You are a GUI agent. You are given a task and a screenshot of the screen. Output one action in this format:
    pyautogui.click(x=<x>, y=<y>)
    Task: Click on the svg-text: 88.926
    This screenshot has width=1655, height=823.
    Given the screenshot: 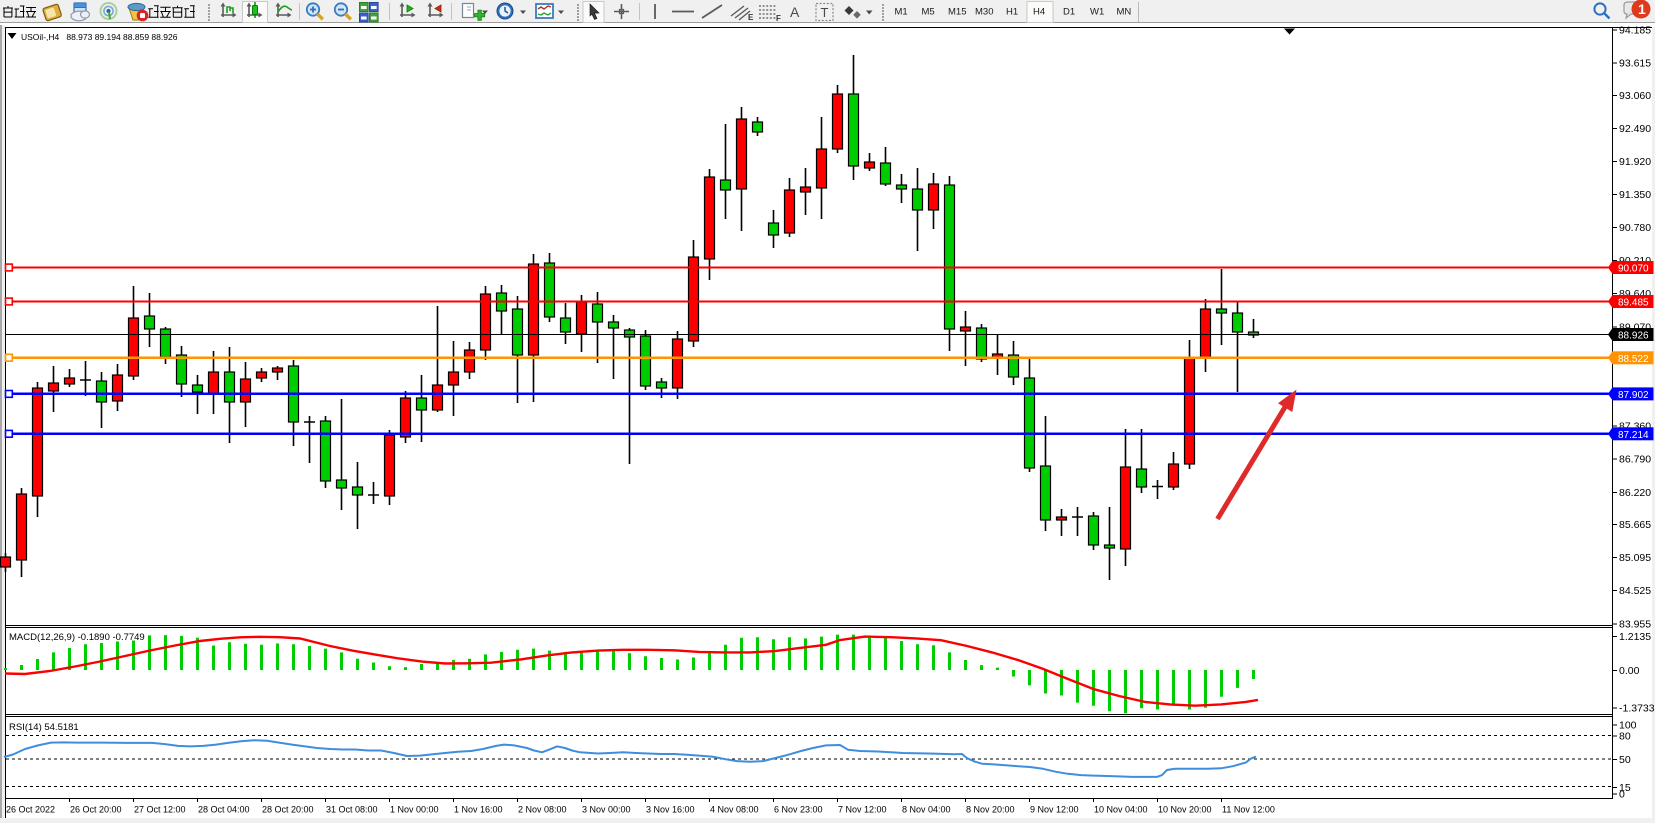 What is the action you would take?
    pyautogui.click(x=1633, y=336)
    